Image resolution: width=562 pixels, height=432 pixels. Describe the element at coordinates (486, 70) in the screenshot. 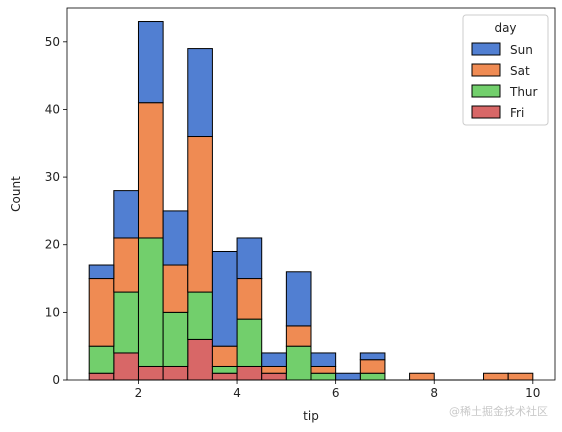

I see `legend-swatch-sat` at that location.